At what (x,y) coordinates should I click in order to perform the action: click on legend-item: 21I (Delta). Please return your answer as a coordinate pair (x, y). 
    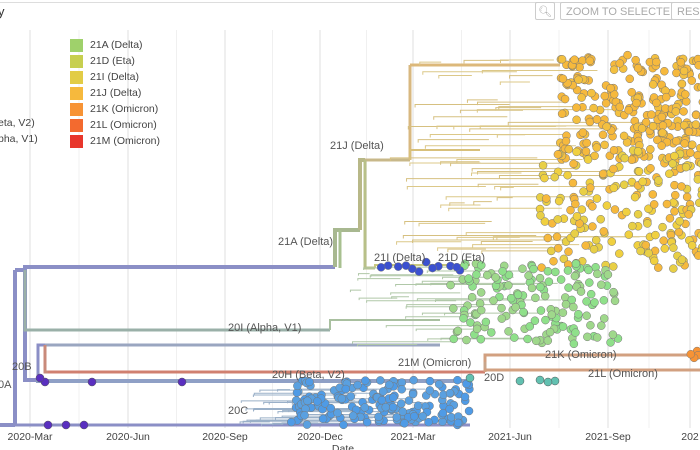
    Looking at the image, I should click on (115, 77).